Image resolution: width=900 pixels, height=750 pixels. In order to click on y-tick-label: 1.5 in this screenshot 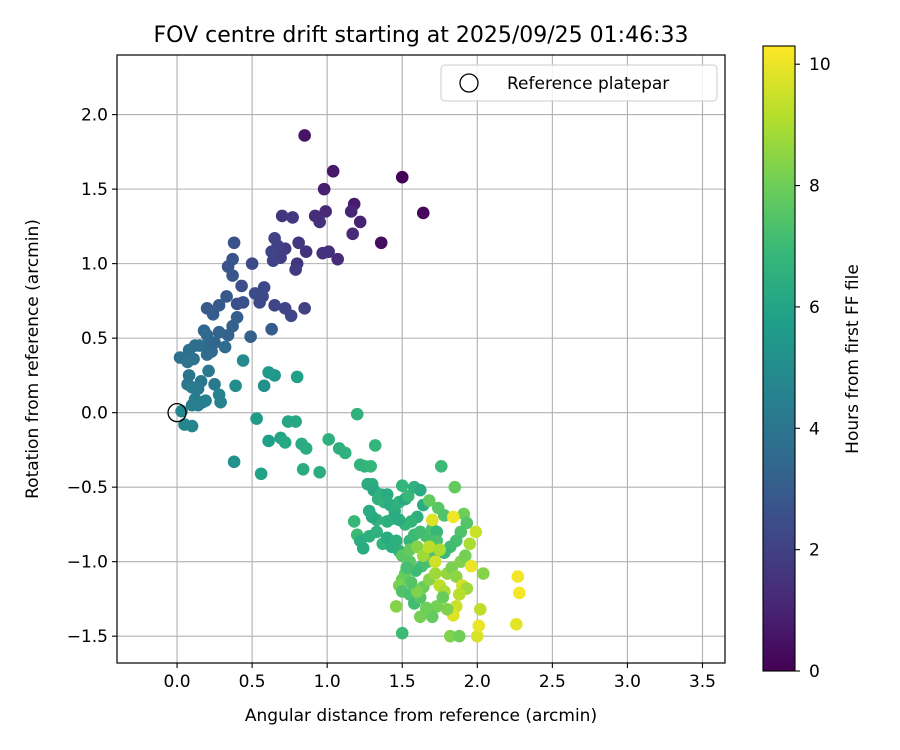, I will do `click(94, 190)`.